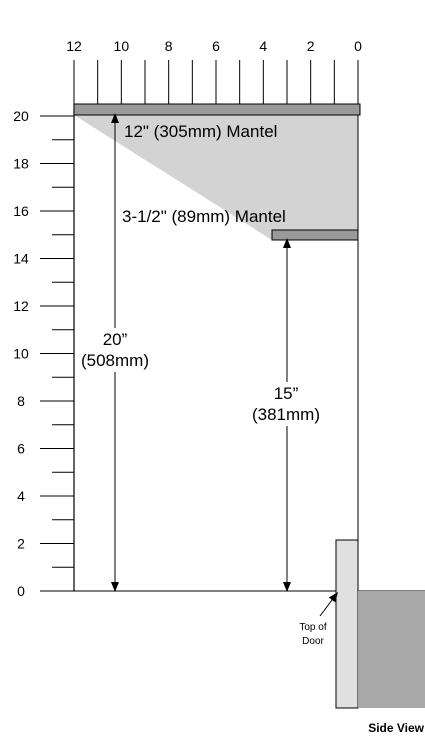  What do you see at coordinates (74, 46) in the screenshot?
I see `top-ruler-label: 12` at bounding box center [74, 46].